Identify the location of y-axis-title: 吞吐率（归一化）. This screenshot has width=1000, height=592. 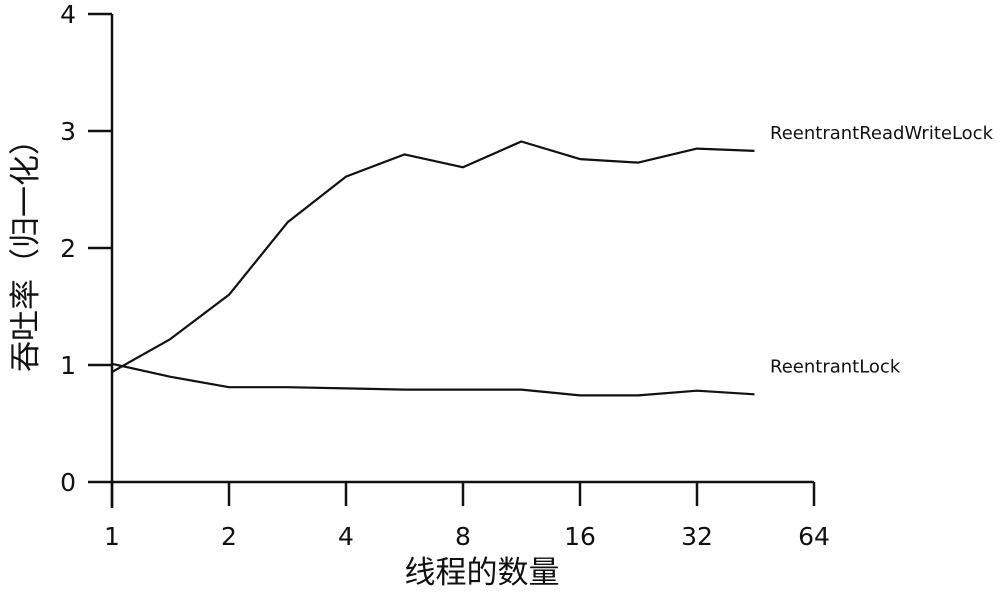
(26, 248).